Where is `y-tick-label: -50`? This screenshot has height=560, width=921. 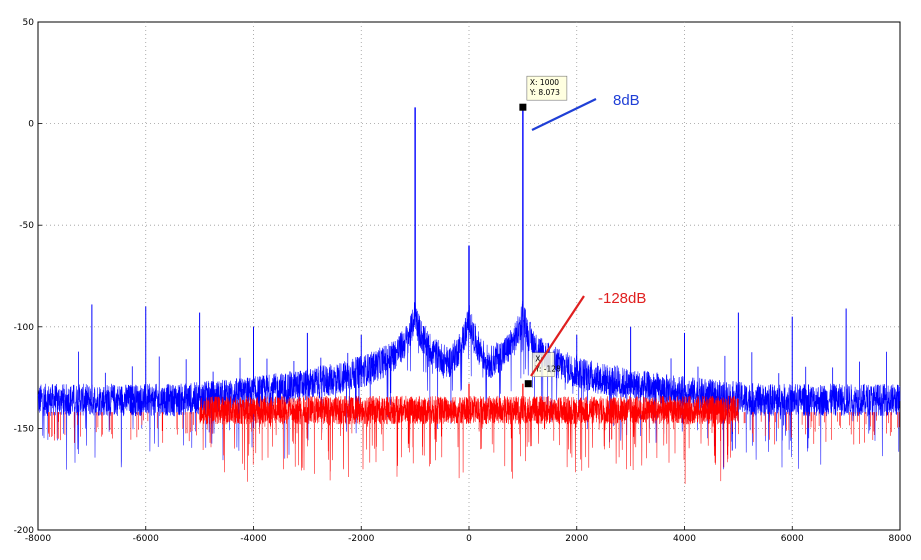 y-tick-label: -50 is located at coordinates (26, 226).